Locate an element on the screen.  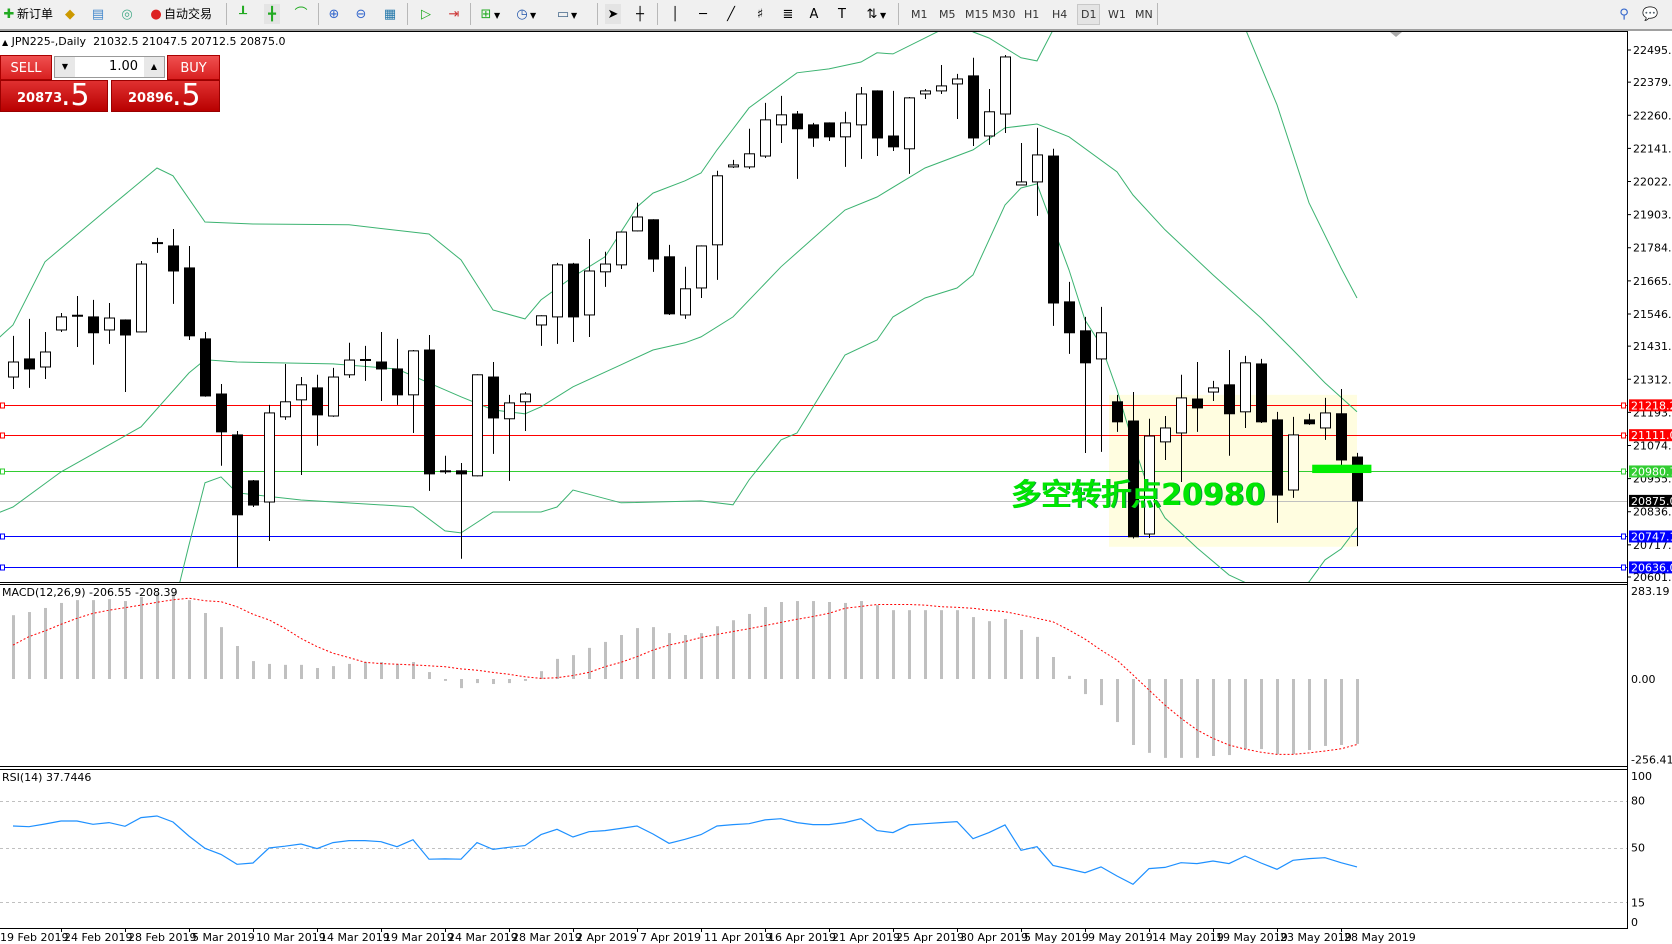
new-order-button: ✚ 新订单 is located at coordinates (27, 14).